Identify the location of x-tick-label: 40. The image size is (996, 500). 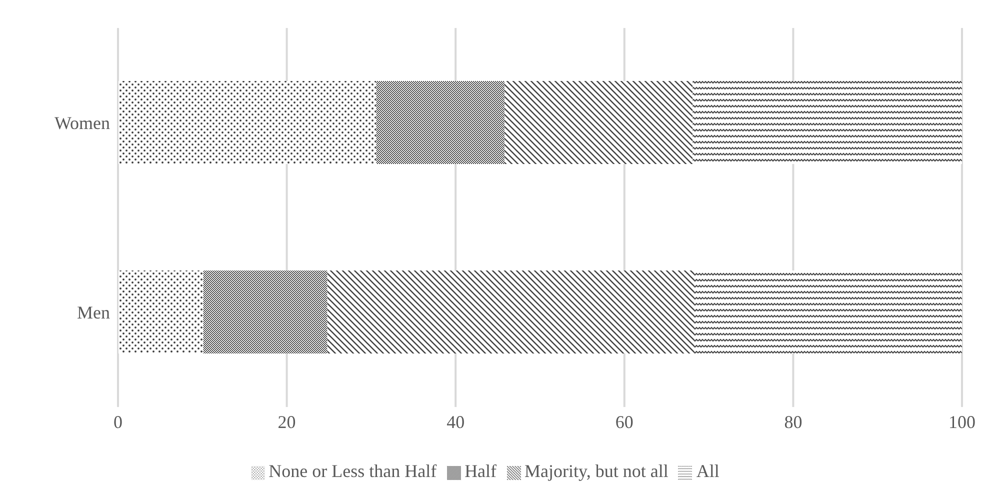
(455, 422).